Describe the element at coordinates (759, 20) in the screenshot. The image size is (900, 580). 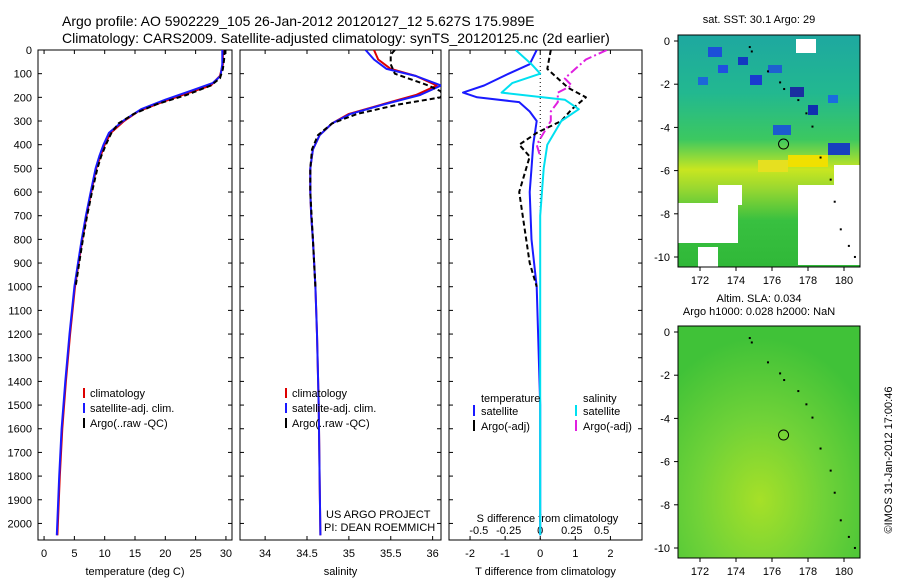
I see `map-title: sat. SST: 30.1 Argo: 29` at that location.